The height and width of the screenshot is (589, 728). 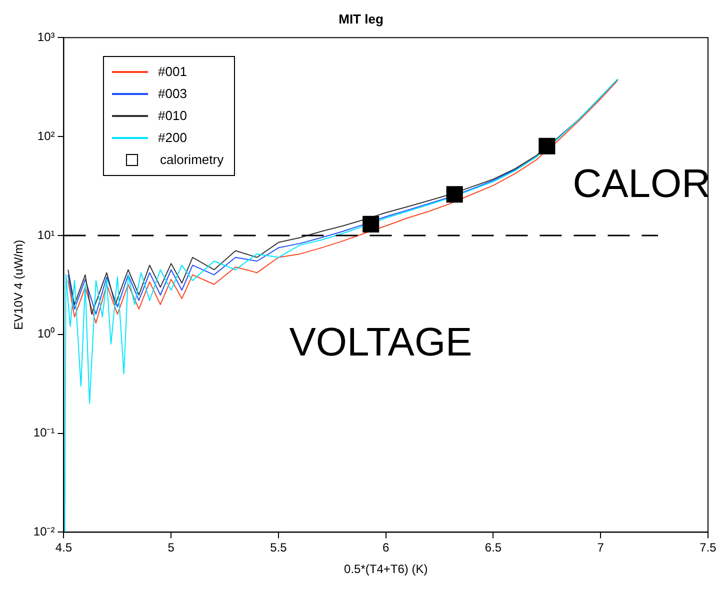 I want to click on x-tick-label: 5, so click(x=171, y=547).